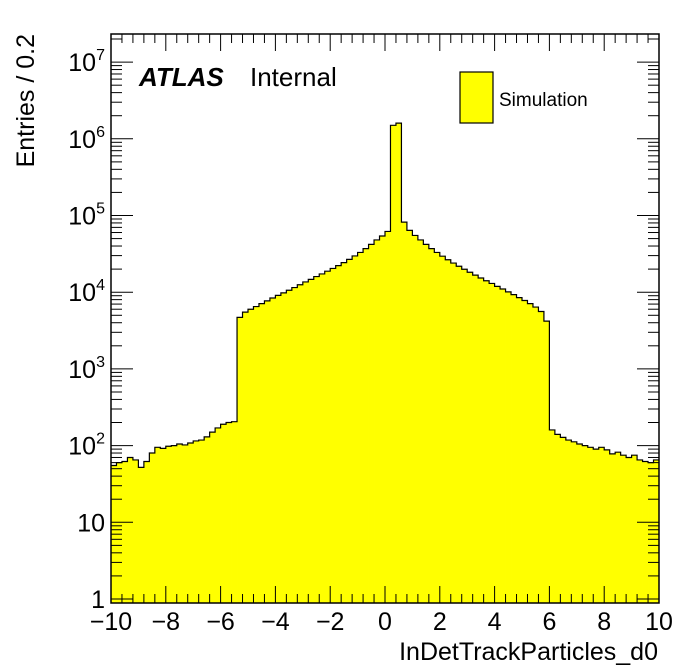  I want to click on x-tick-label: −6, so click(220, 622).